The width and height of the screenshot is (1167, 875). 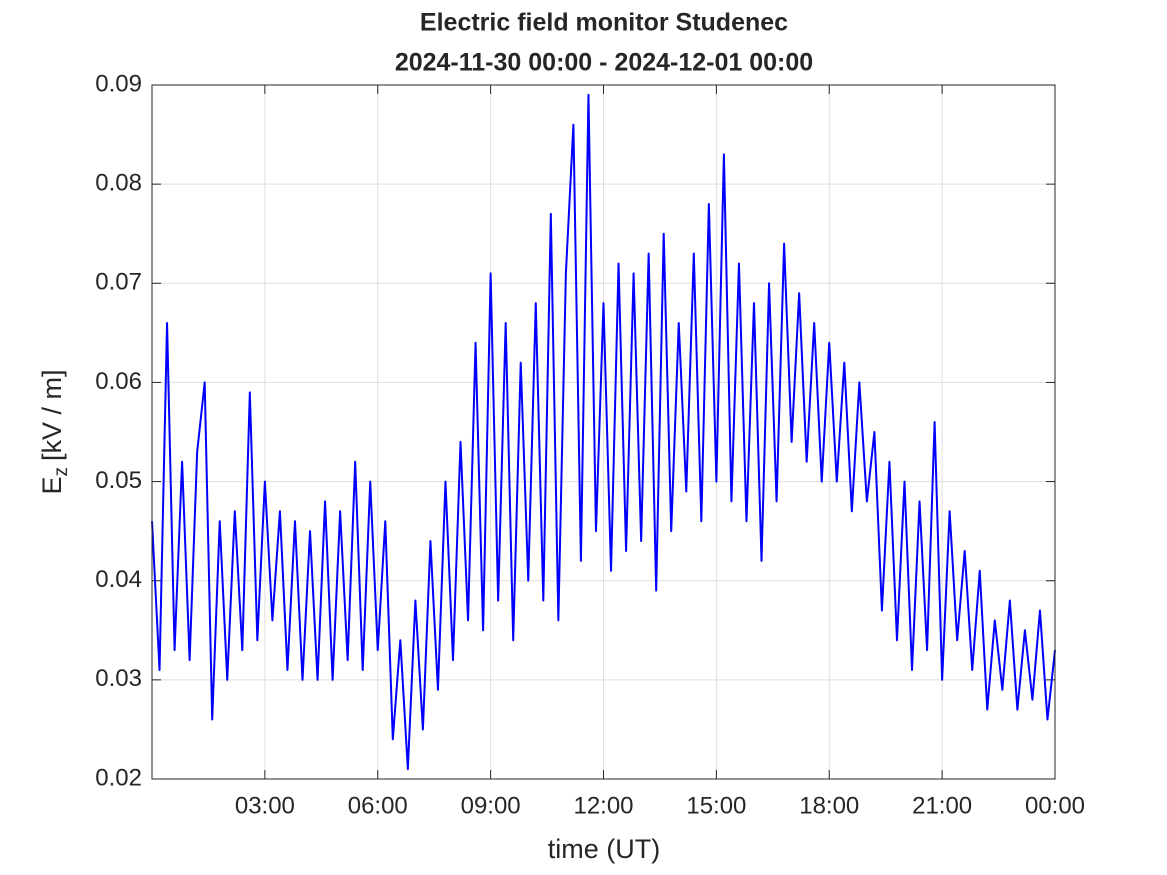 I want to click on y-label-subscript: z, so click(x=61, y=472).